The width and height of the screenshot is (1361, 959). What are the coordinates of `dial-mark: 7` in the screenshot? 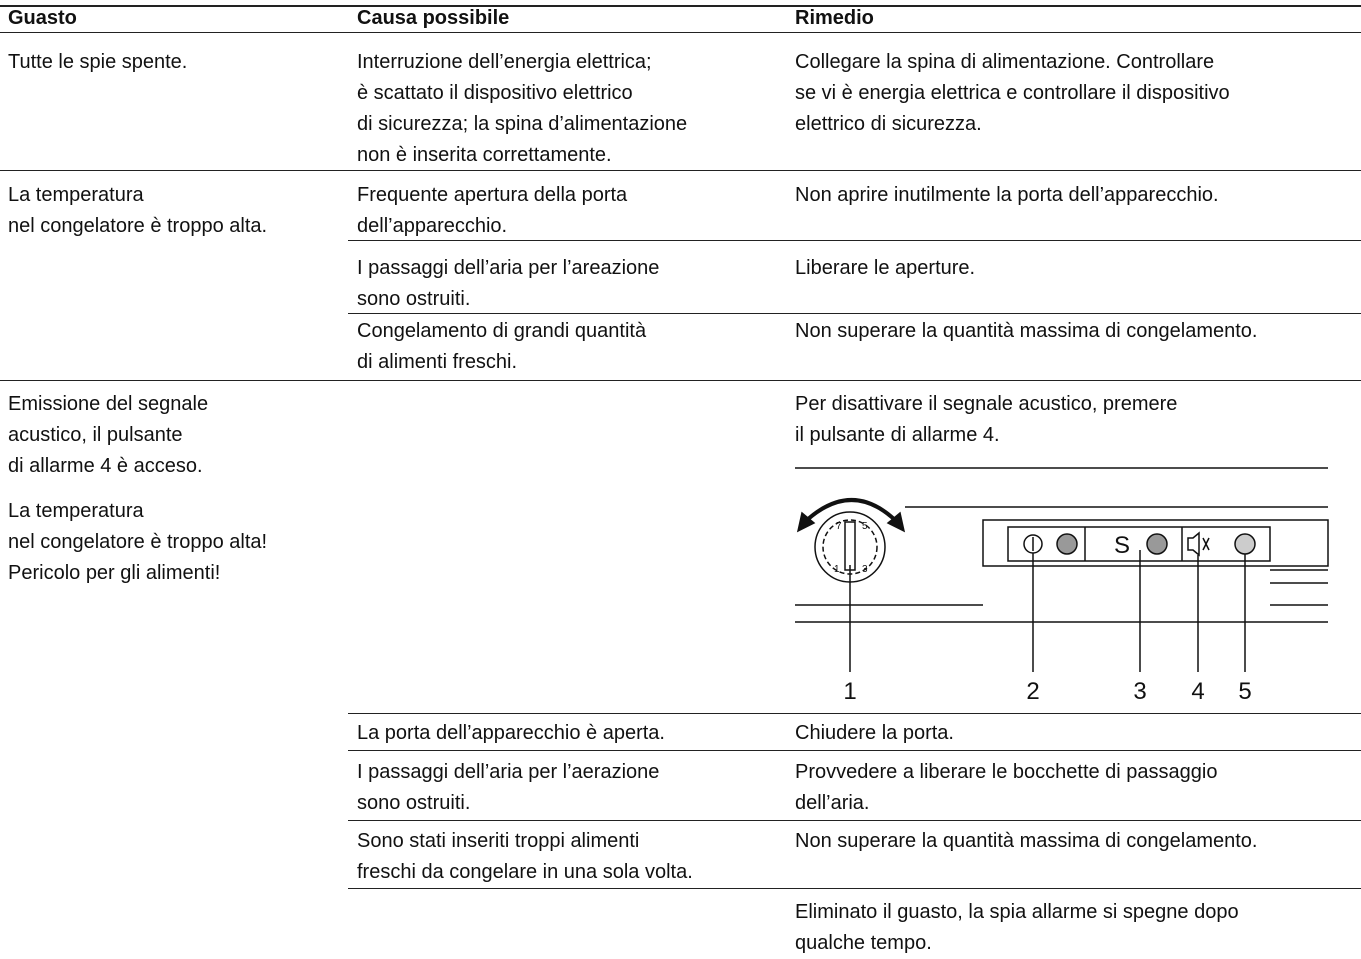 It's located at (839, 526).